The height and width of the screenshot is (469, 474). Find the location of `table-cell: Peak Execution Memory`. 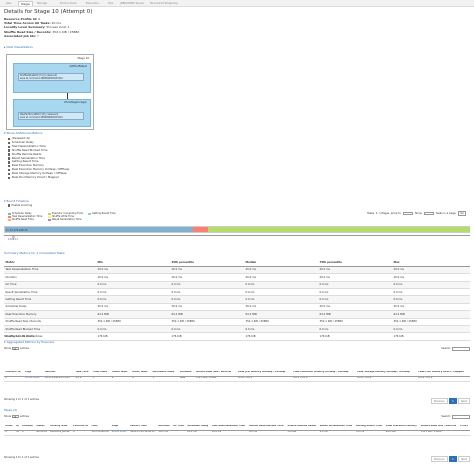

table-cell: Peak Execution Memory is located at coordinates (50, 314).